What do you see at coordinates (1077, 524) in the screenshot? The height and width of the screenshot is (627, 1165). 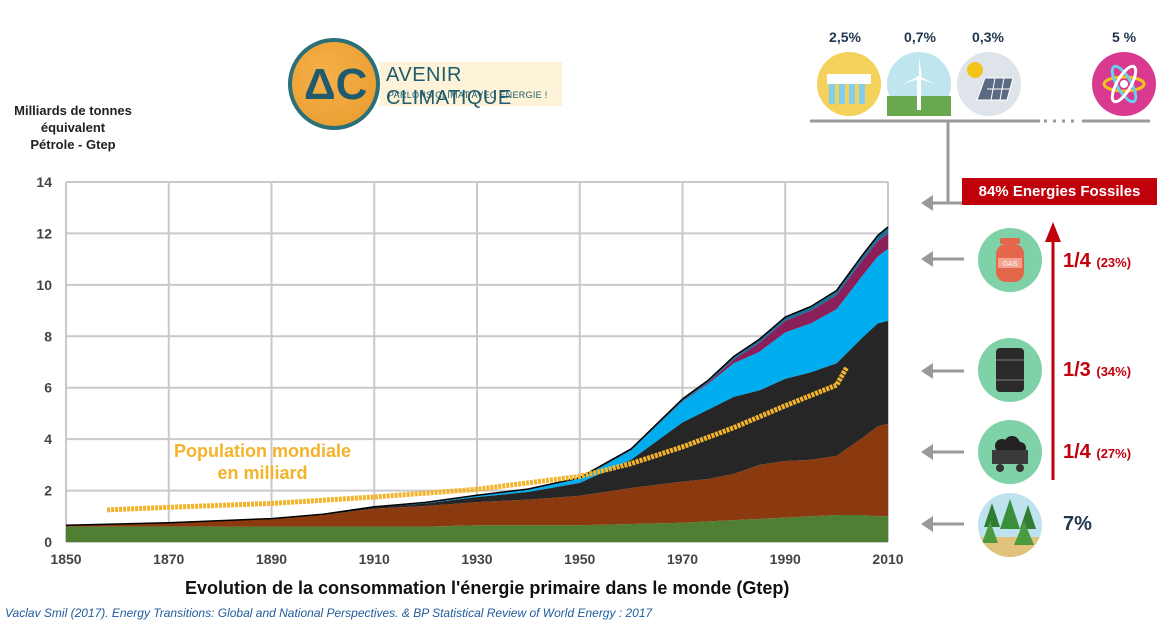 I see `biomass-pct: 7%` at bounding box center [1077, 524].